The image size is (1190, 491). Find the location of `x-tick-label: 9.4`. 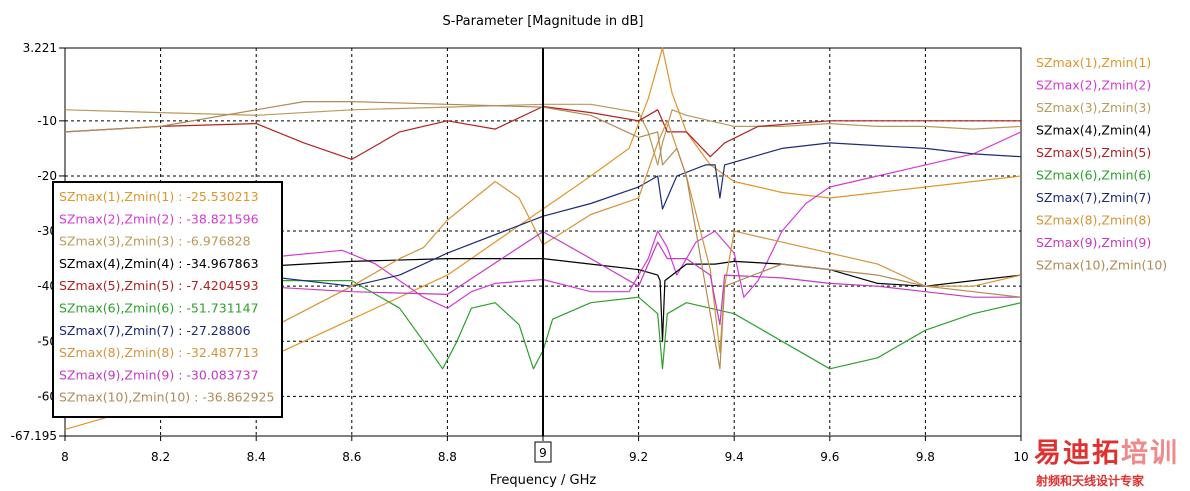

x-tick-label: 9.4 is located at coordinates (734, 457).